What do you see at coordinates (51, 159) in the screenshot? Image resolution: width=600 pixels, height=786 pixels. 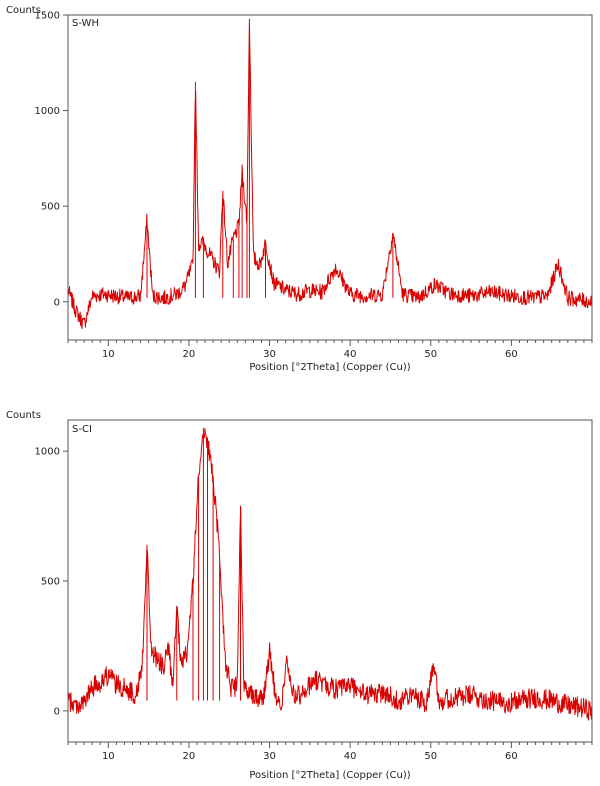 I see `y-axis: 0 500 1000 1500` at bounding box center [51, 159].